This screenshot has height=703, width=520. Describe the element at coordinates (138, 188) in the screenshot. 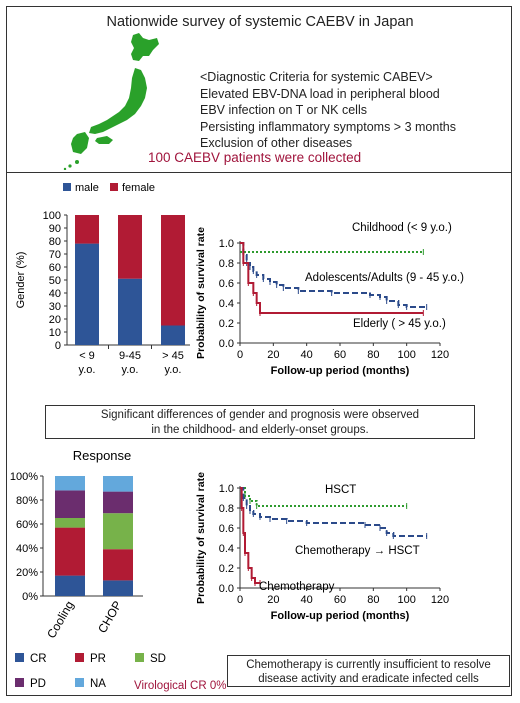

I see `legend-label: female` at that location.